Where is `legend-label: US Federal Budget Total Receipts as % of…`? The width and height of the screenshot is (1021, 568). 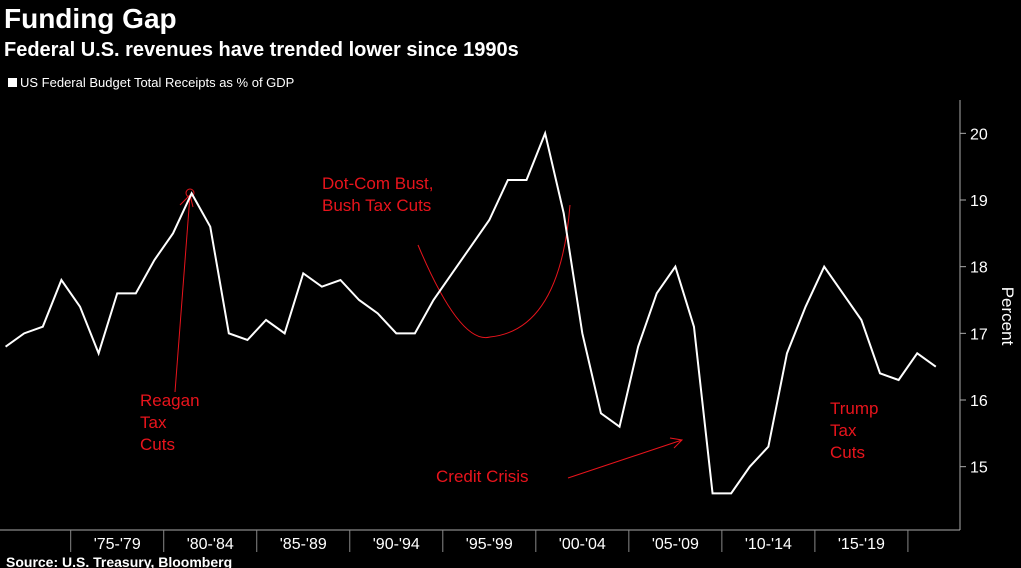
legend-label: US Federal Budget Total Receipts as % of… is located at coordinates (157, 82).